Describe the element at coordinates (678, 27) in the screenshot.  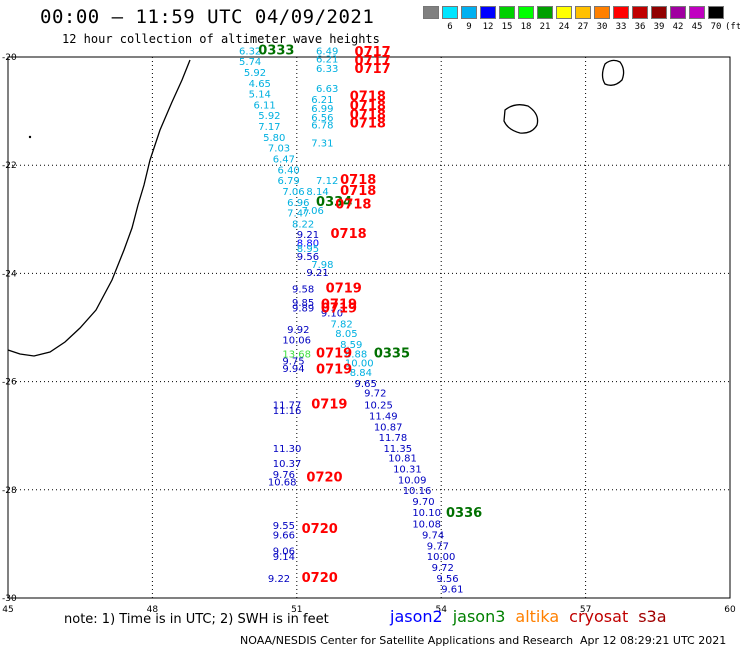
I see `colorbar-level-label: 42` at that location.